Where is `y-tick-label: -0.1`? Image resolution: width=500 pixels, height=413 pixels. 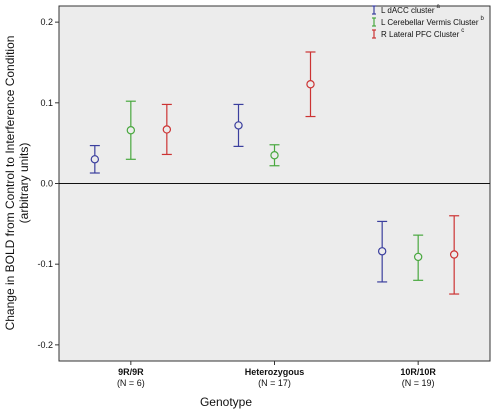
y-tick-label: -0.1 is located at coordinates (45, 264).